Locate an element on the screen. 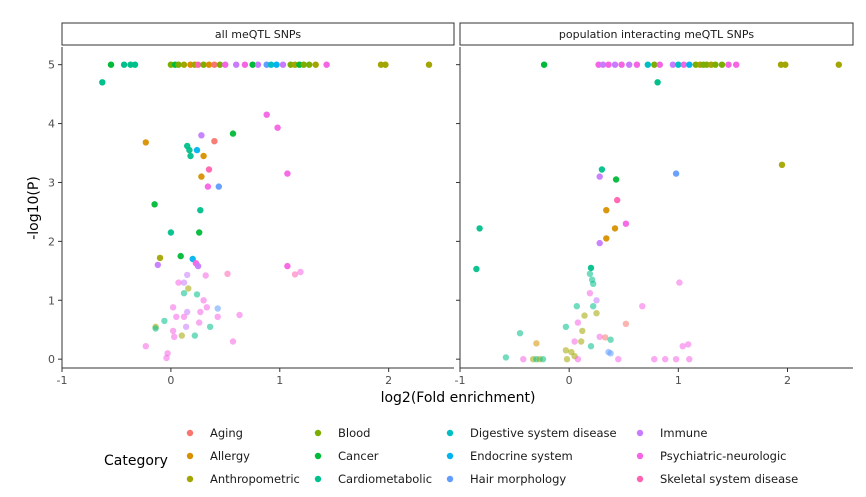  legend-item-anthropometric: Anthropometric is located at coordinates (243, 479).